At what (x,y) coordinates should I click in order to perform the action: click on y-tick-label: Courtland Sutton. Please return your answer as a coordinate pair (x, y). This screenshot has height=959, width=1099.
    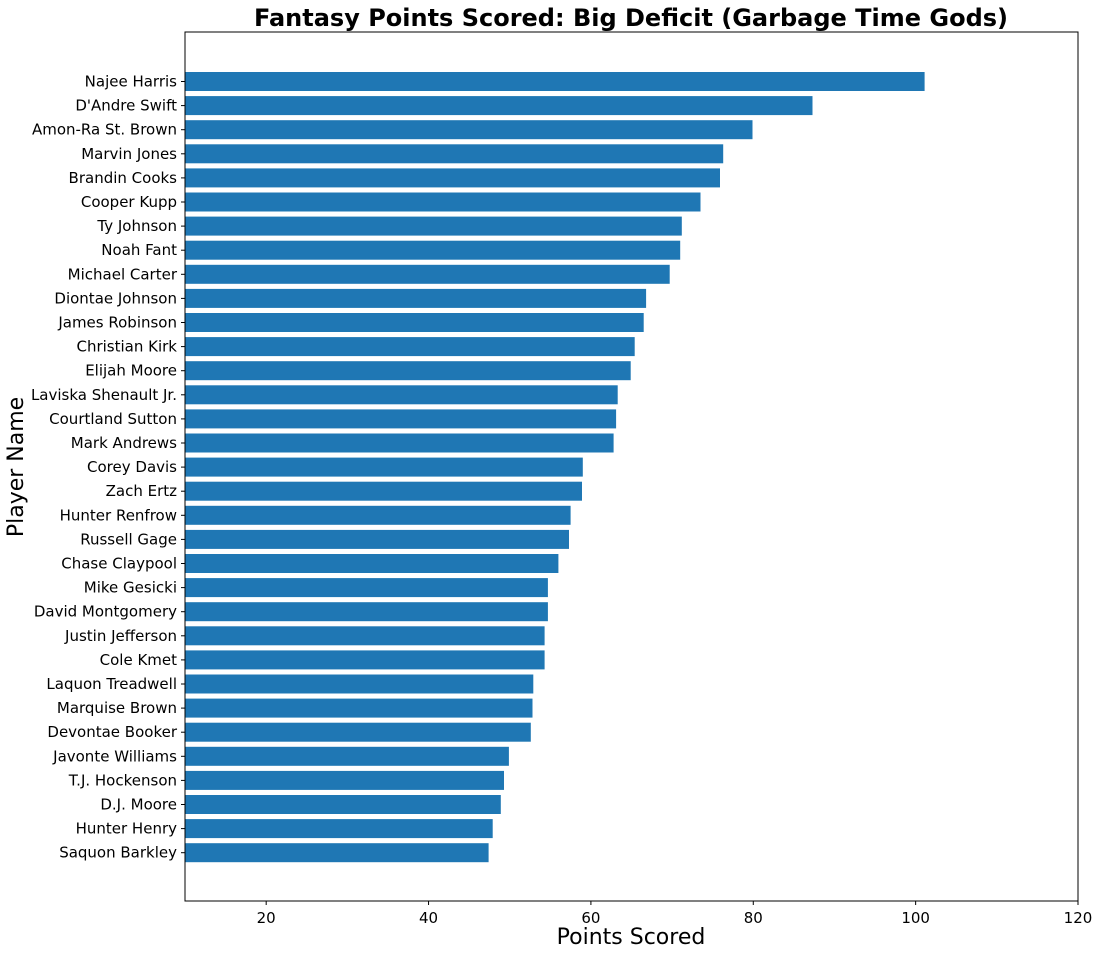
    Looking at the image, I should click on (113, 419).